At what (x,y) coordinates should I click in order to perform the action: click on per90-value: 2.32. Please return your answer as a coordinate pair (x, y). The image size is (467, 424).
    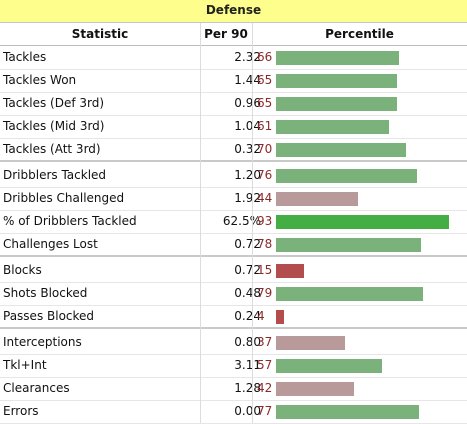
    Looking at the image, I should click on (247, 57).